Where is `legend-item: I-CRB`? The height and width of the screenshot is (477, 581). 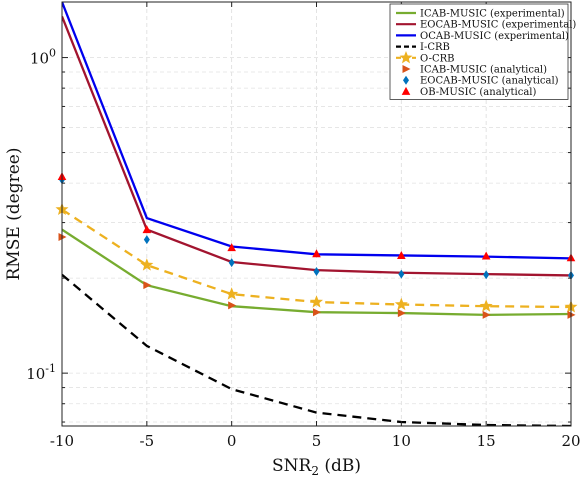
legend-item: I-CRB is located at coordinates (423, 47).